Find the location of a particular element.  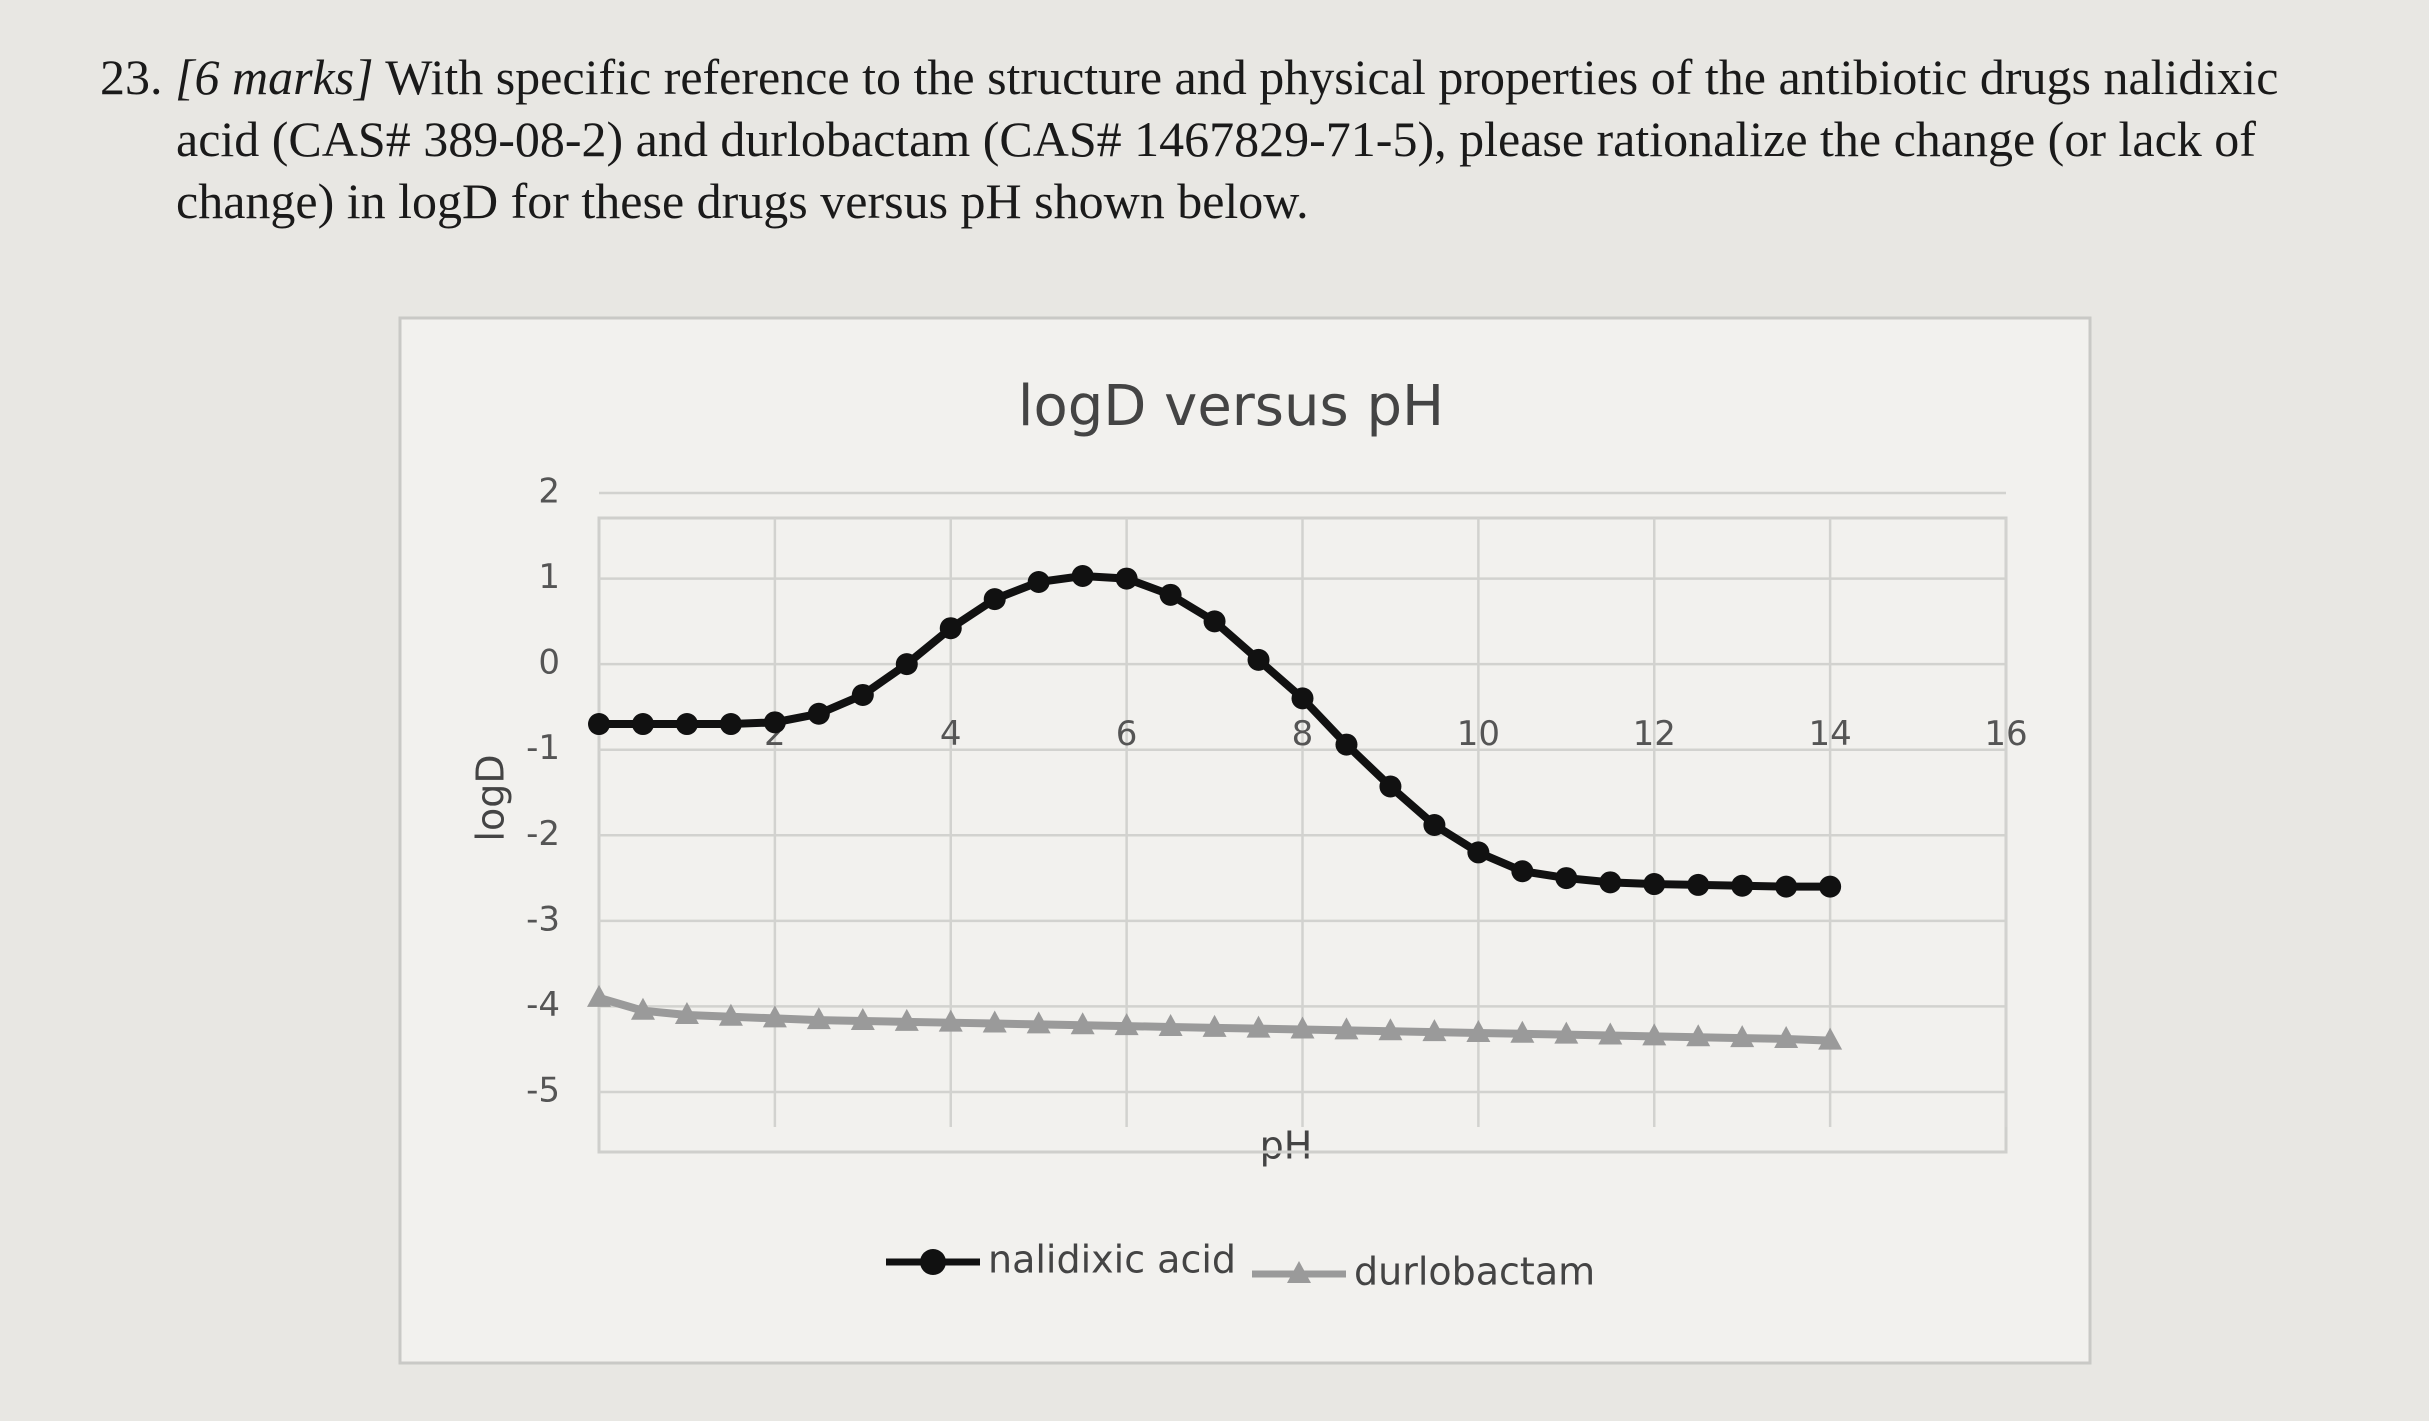

x-tick-label: 16 is located at coordinates (2005, 734).